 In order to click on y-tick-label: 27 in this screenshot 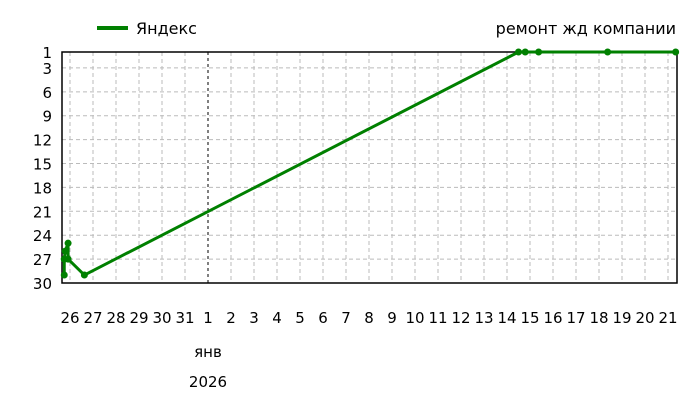, I will do `click(42, 260)`.